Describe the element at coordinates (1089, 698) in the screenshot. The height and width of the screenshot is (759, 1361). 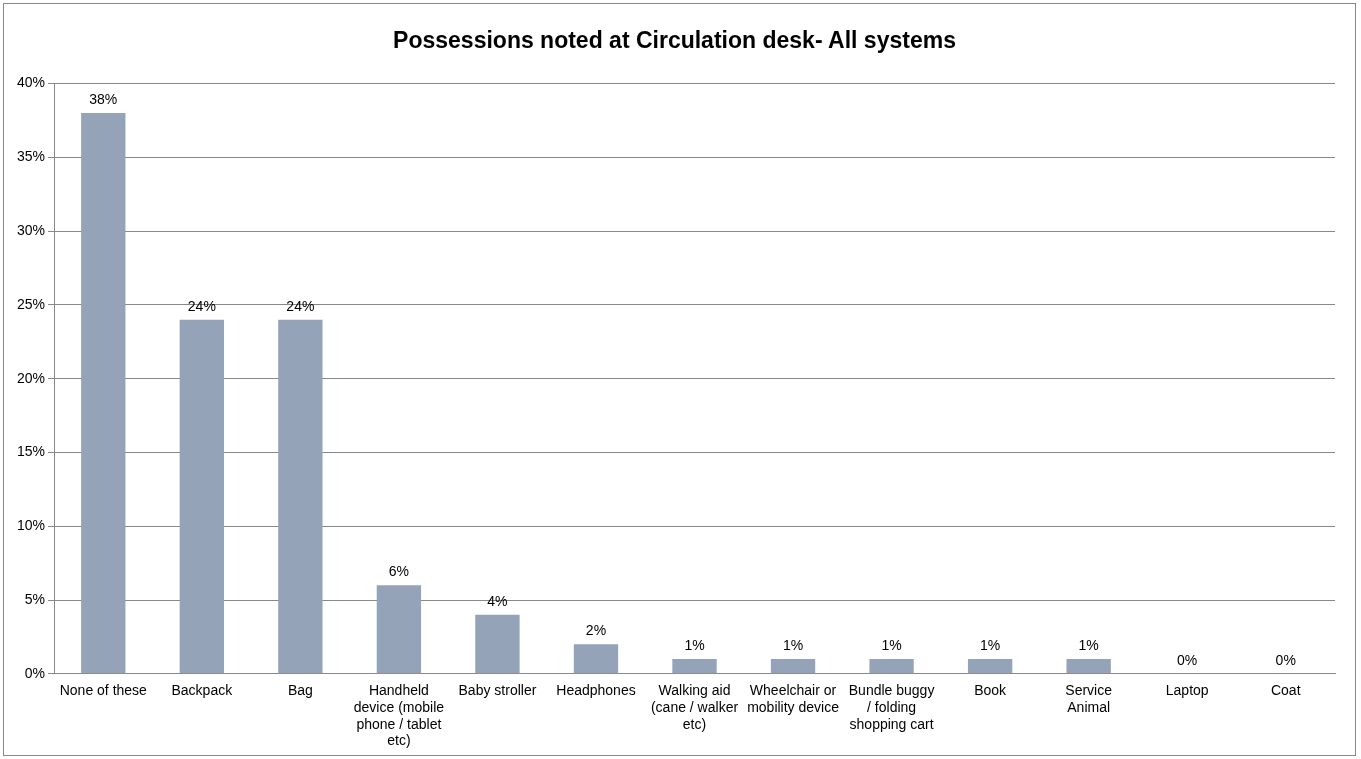
I see `x-tick-label: Service Animal` at that location.